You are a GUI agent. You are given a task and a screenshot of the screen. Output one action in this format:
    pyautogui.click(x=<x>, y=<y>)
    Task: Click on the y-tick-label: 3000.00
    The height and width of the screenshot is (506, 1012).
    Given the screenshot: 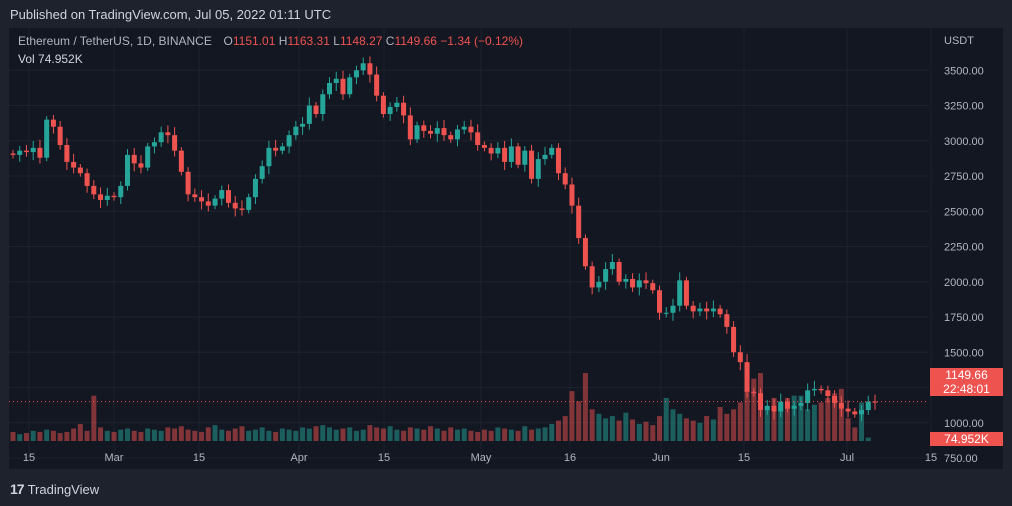 What is the action you would take?
    pyautogui.click(x=964, y=142)
    